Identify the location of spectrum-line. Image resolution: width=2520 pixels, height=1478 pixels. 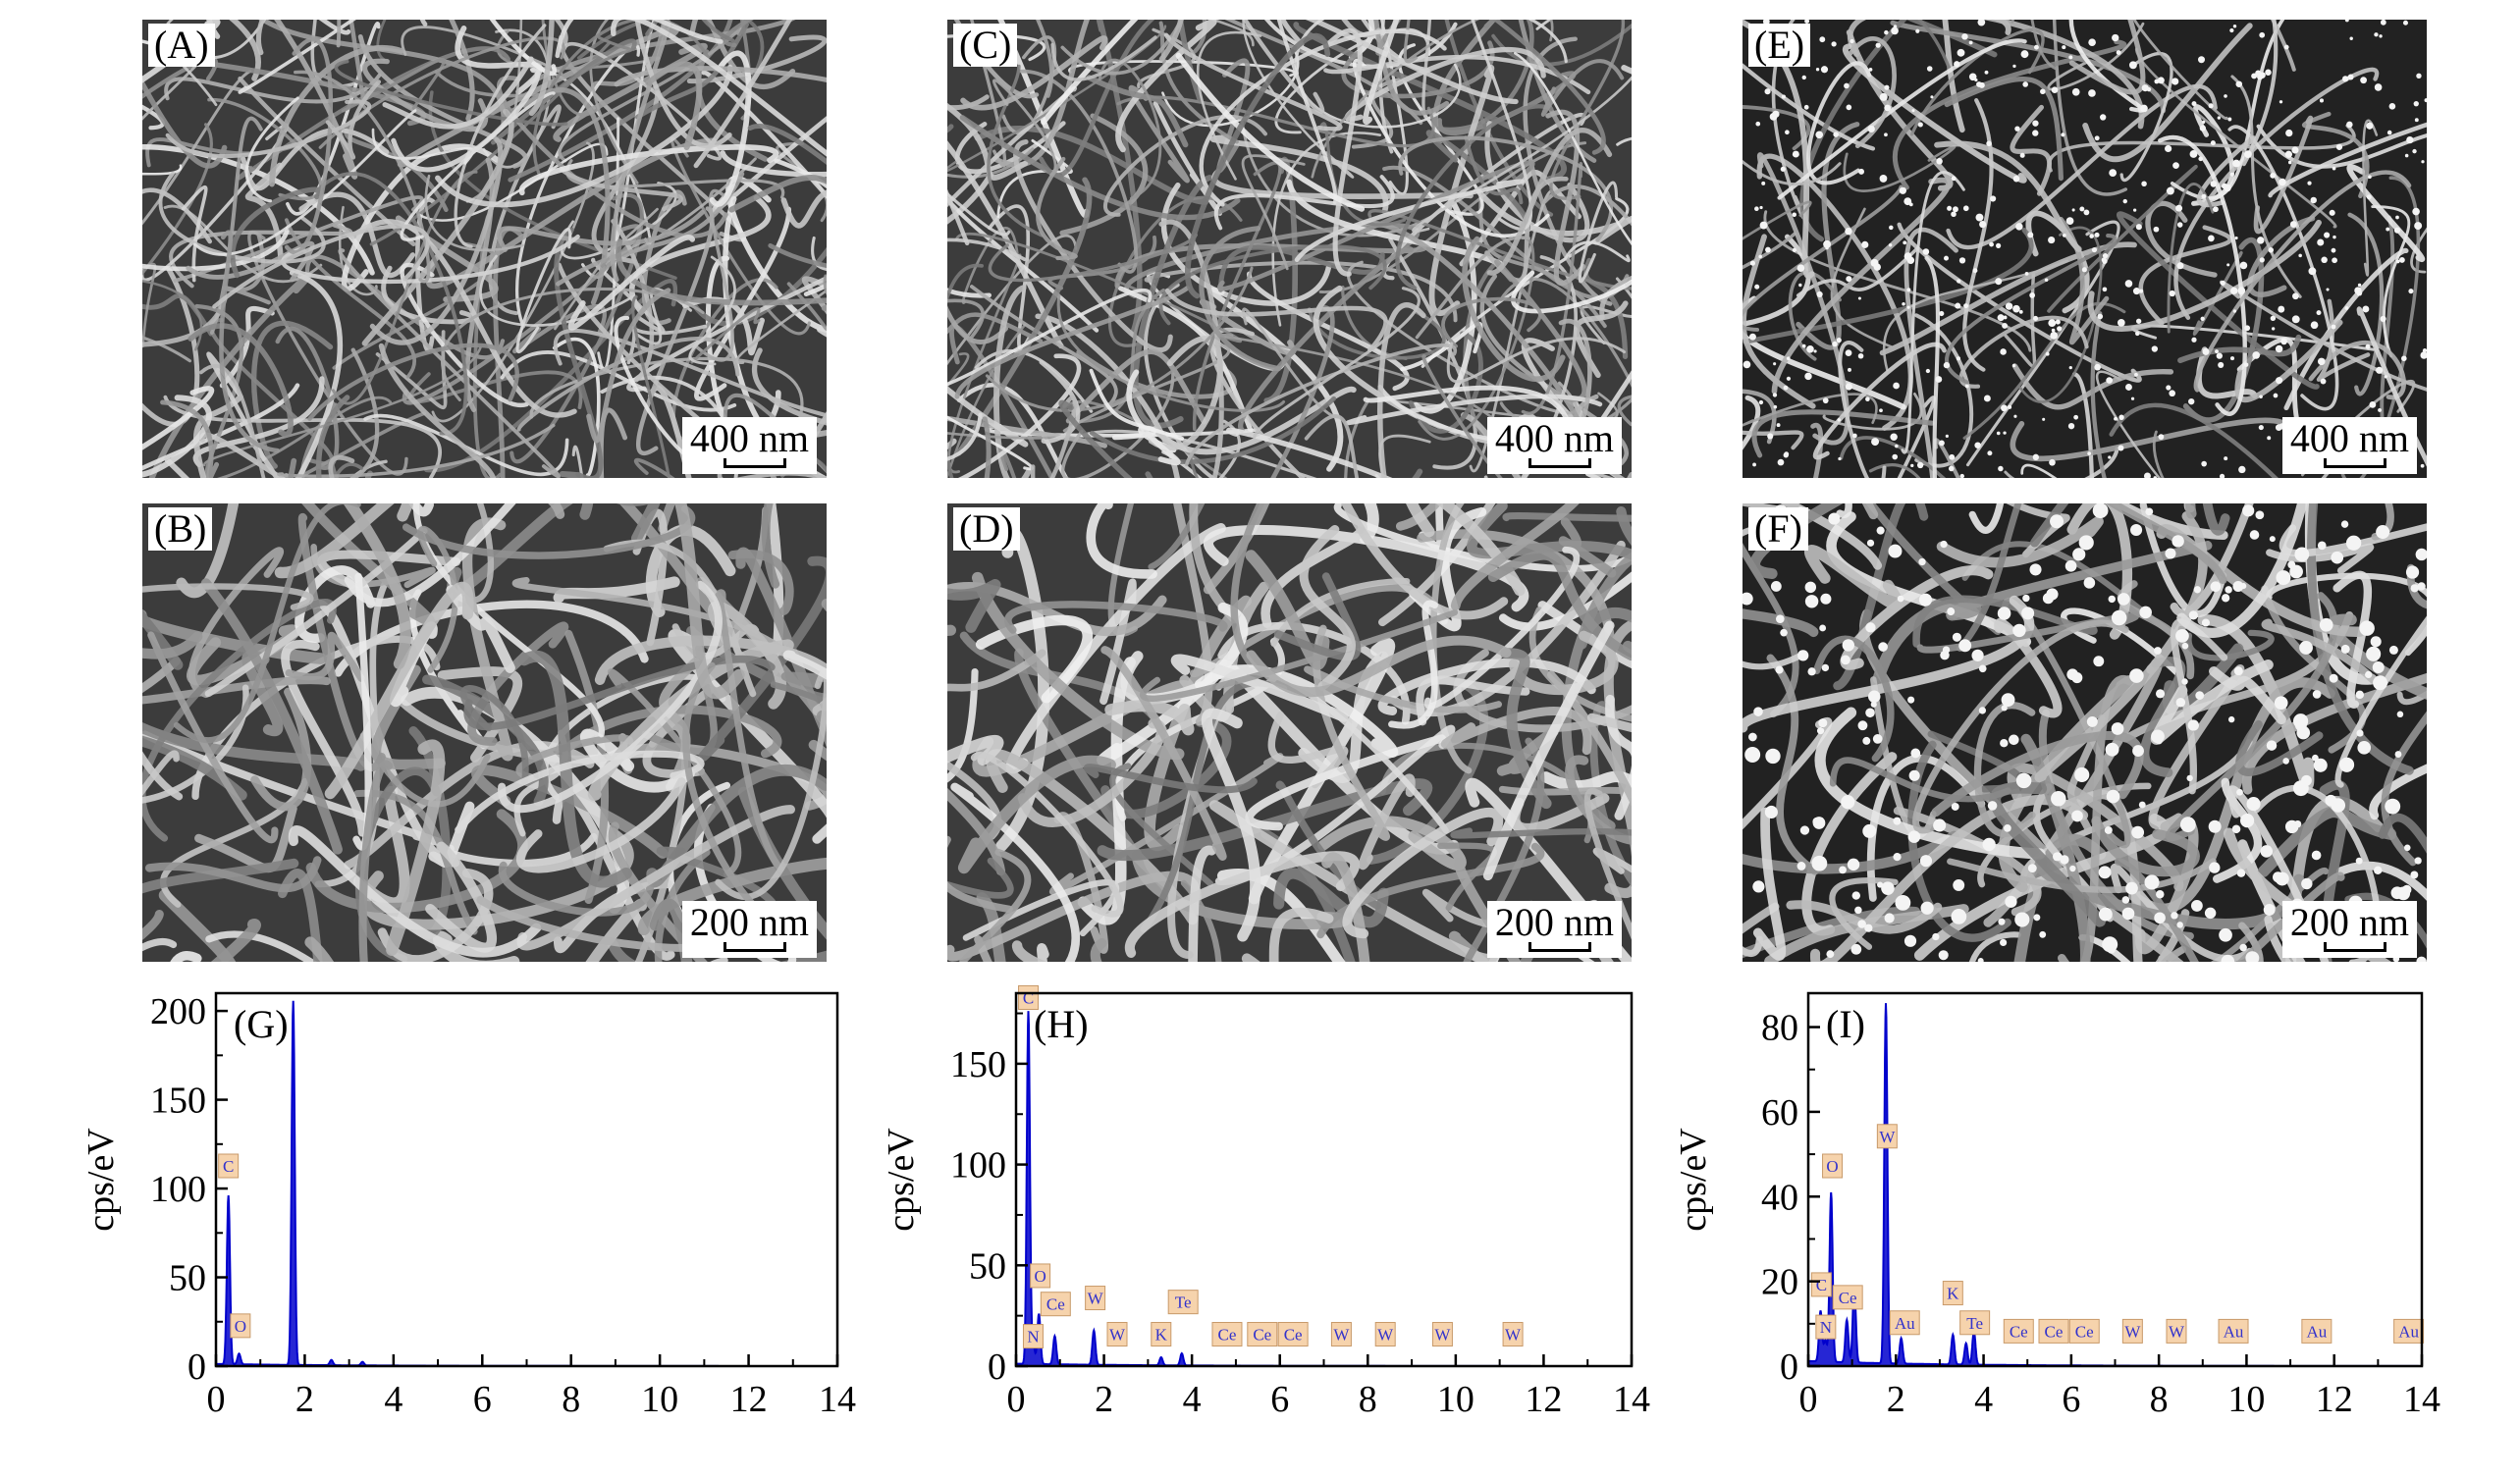
(526, 1183).